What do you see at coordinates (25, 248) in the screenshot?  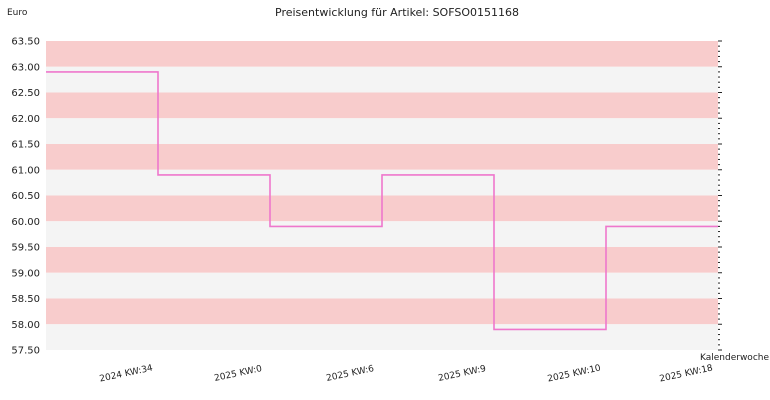 I see `y-tick-label: 59.50` at bounding box center [25, 248].